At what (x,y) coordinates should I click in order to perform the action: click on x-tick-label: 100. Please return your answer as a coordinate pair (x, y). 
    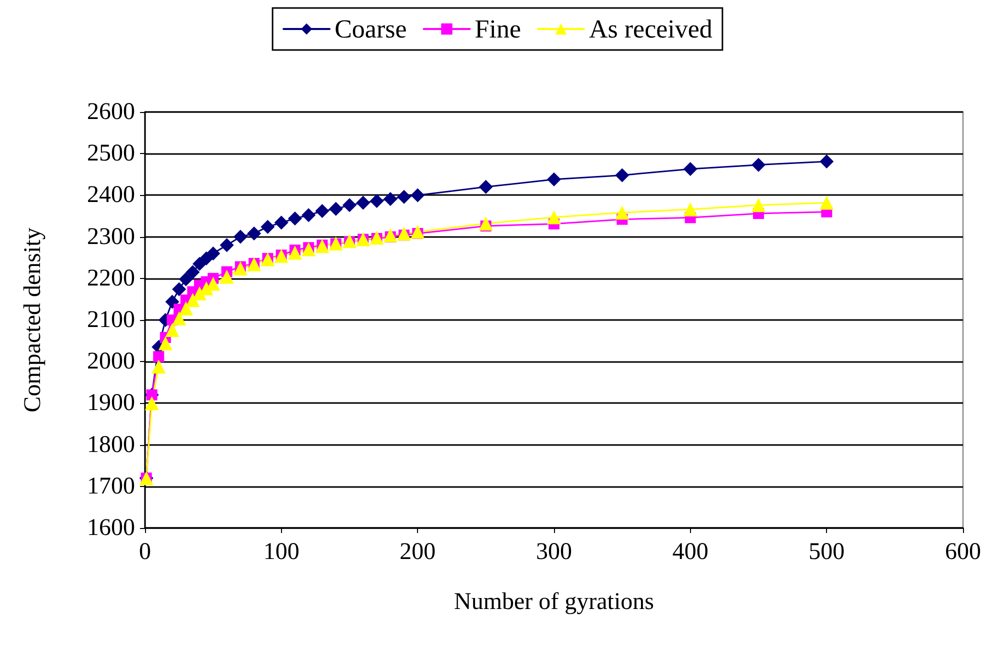
    Looking at the image, I should click on (281, 552).